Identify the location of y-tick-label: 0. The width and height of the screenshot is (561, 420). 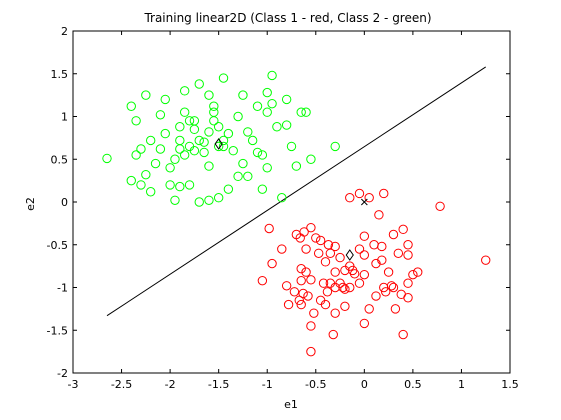
(64, 202).